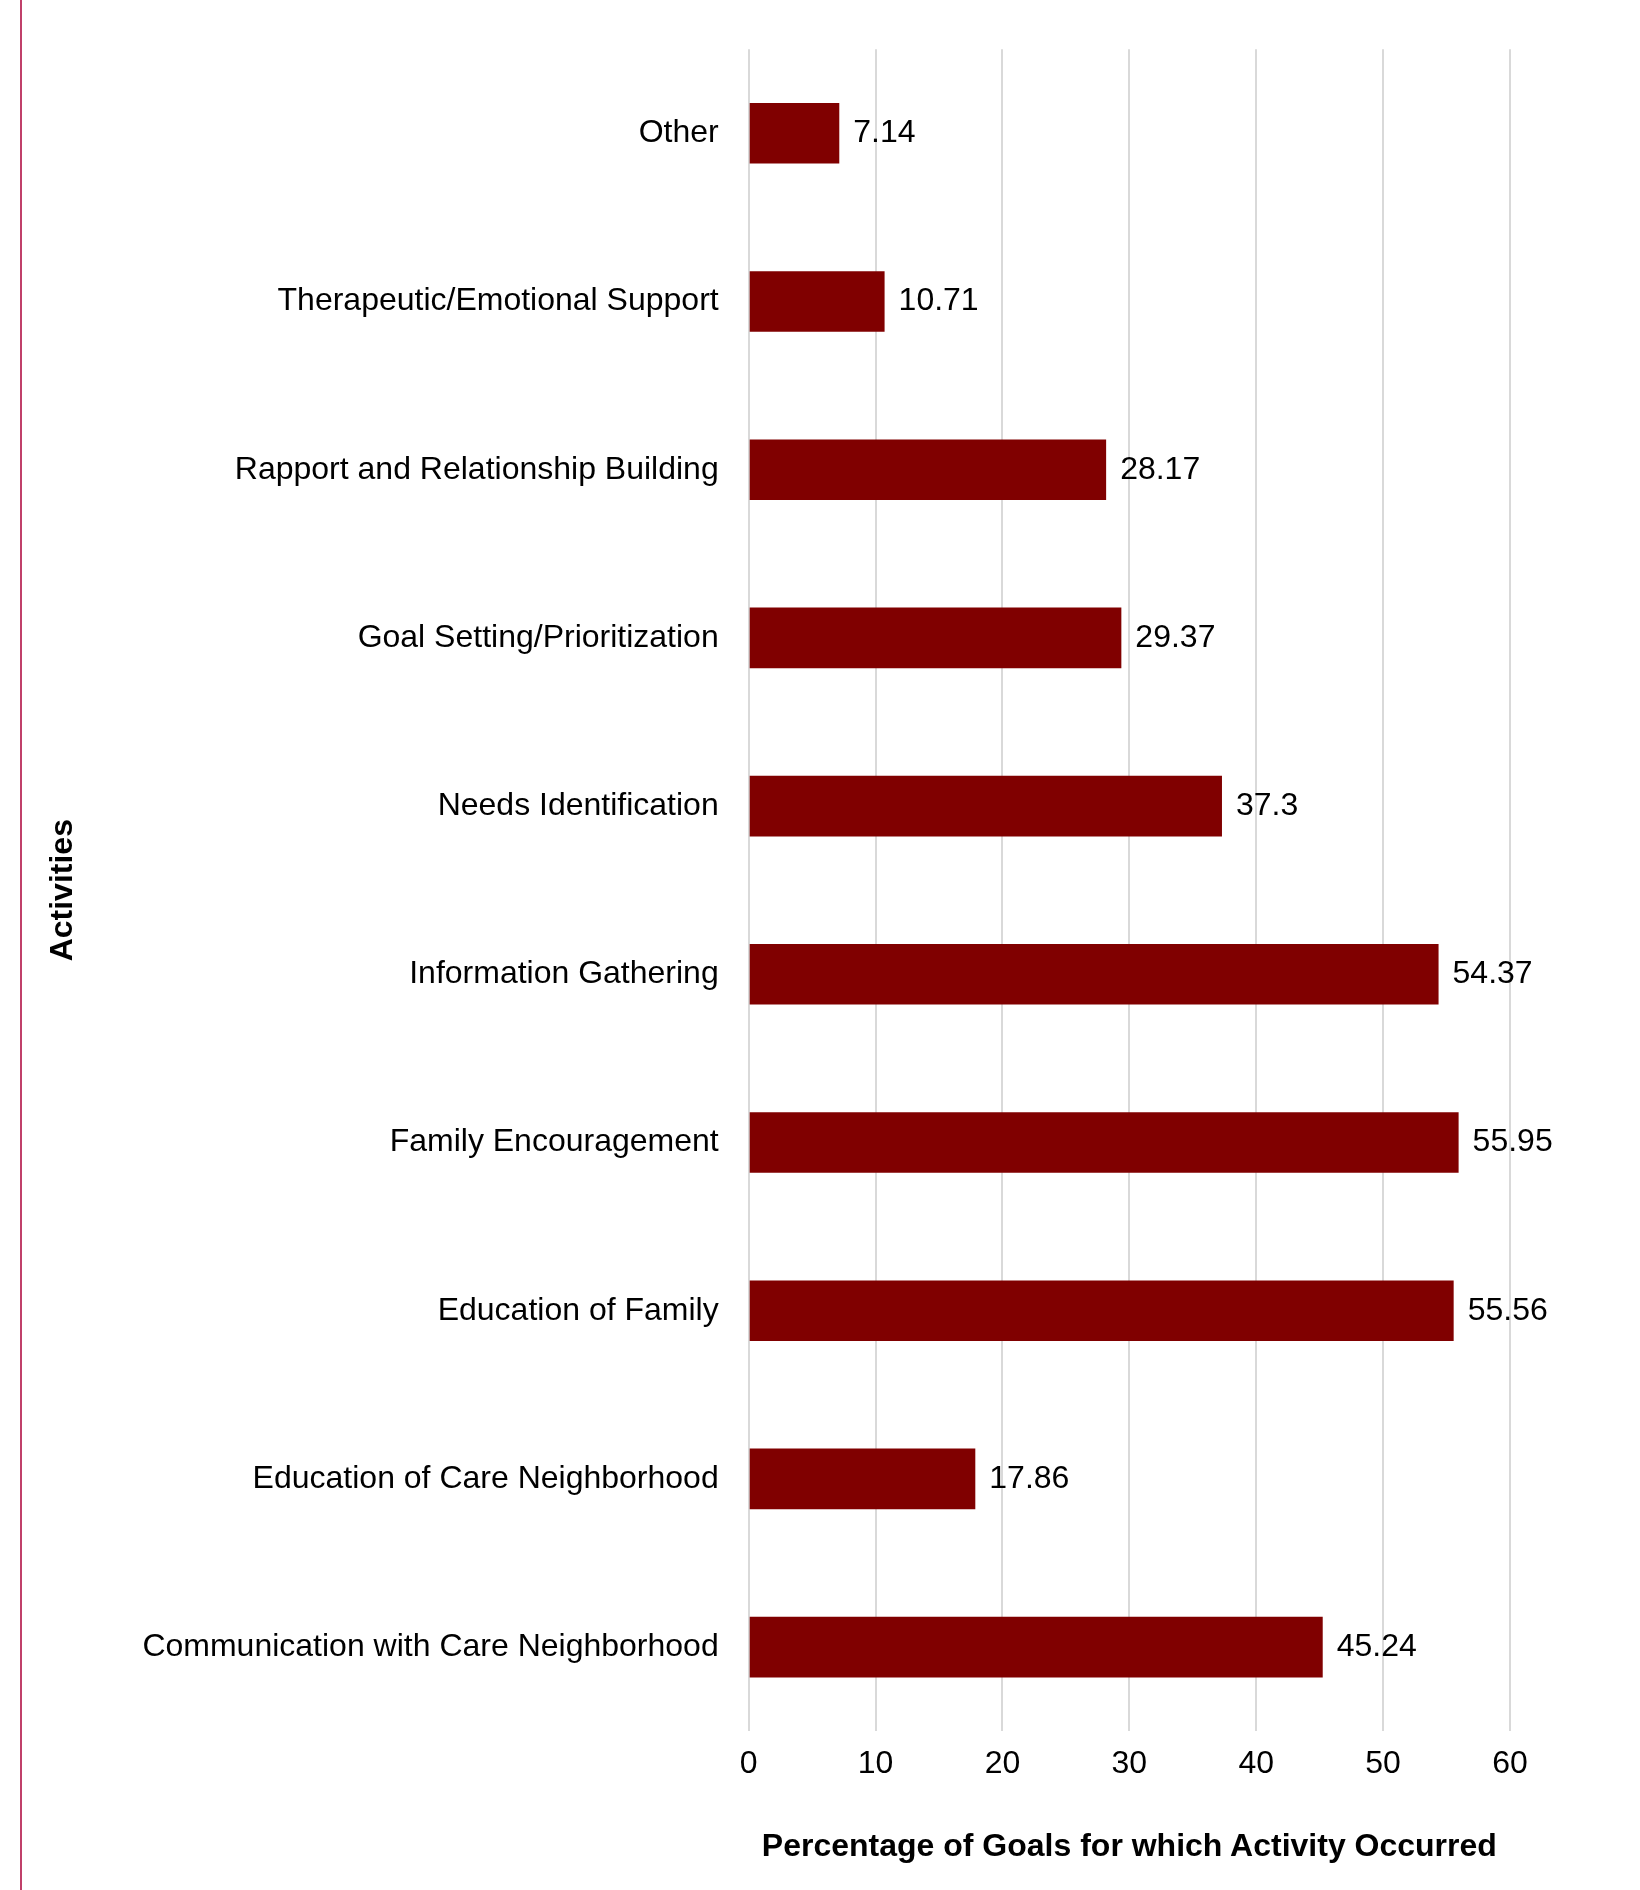 This screenshot has width=1640, height=1890. Describe the element at coordinates (679, 131) in the screenshot. I see `y-tick-label: Other` at that location.